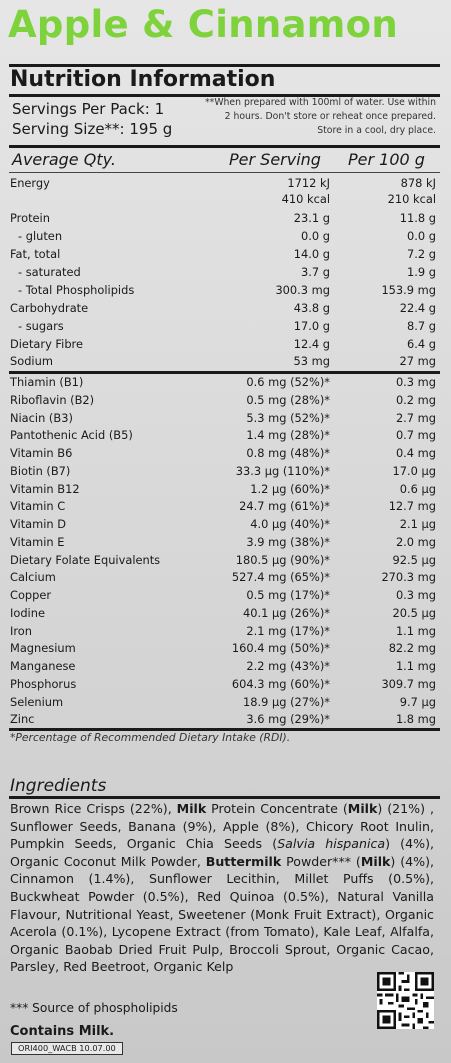  I want to click on nutrient-row: Pantothenic Acid (B5) 1.4 mg (28%)* 0.7 mg, so click(223, 435).